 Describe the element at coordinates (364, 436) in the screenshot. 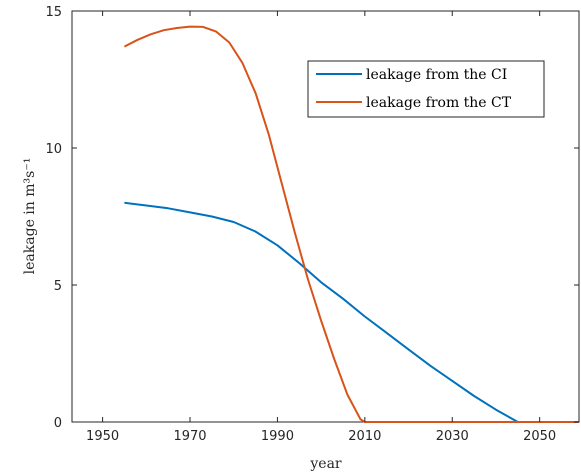

I see `x-tick-label: 2010` at that location.